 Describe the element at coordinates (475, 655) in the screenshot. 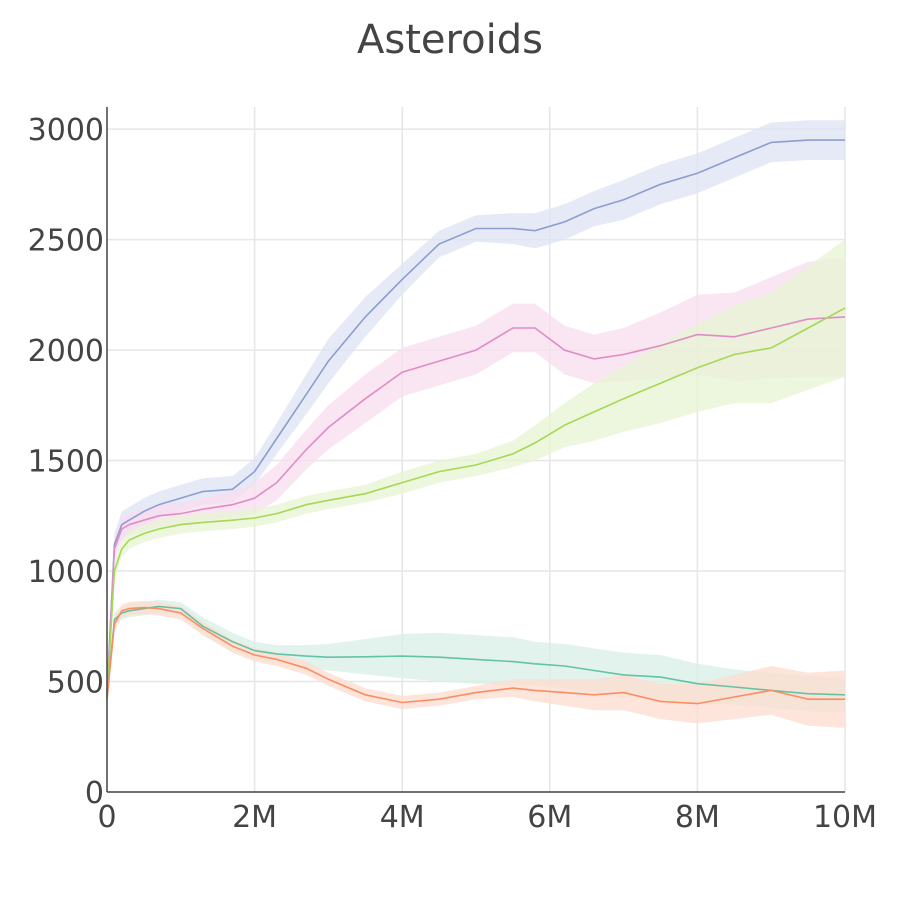

I see `series-4-line` at that location.